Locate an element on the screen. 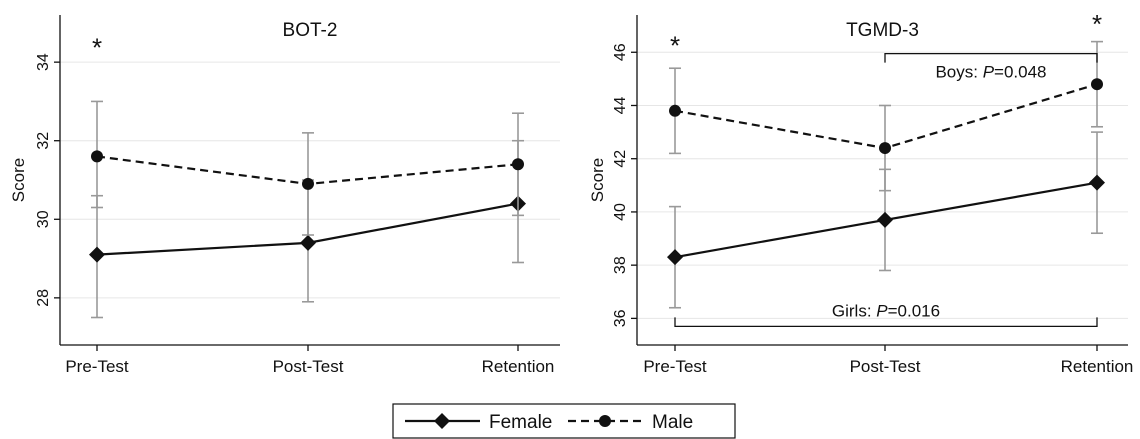 This screenshot has height=439, width=1140. y-tick-label: 38 is located at coordinates (620, 265).